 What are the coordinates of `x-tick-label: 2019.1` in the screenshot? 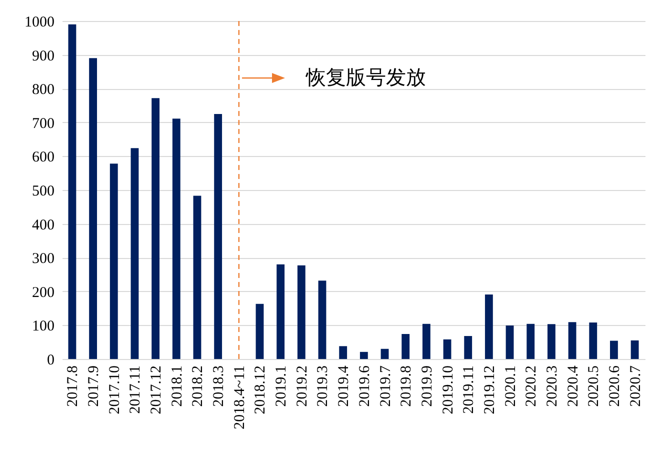 It's located at (282, 386).